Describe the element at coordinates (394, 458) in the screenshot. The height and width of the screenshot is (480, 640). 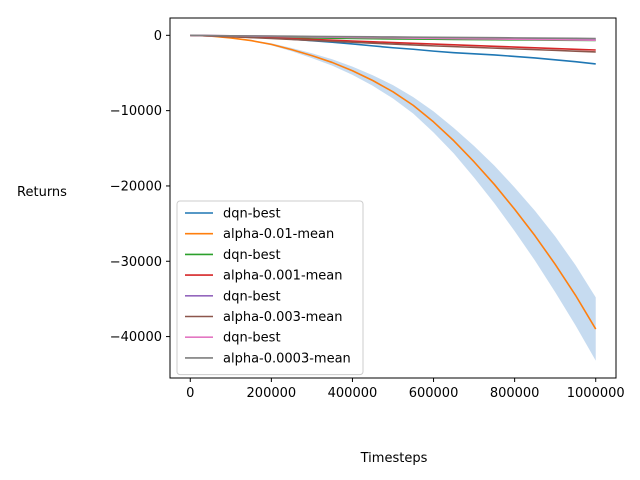
I see `x-axis-label: Timesteps` at that location.